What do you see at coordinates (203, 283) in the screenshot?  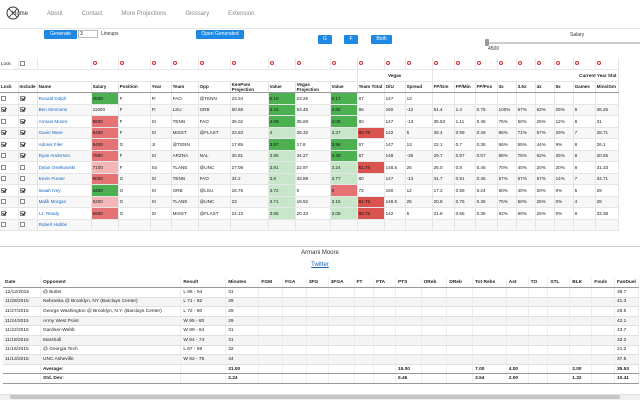 I see `game-log-header-2: Result` at bounding box center [203, 283].